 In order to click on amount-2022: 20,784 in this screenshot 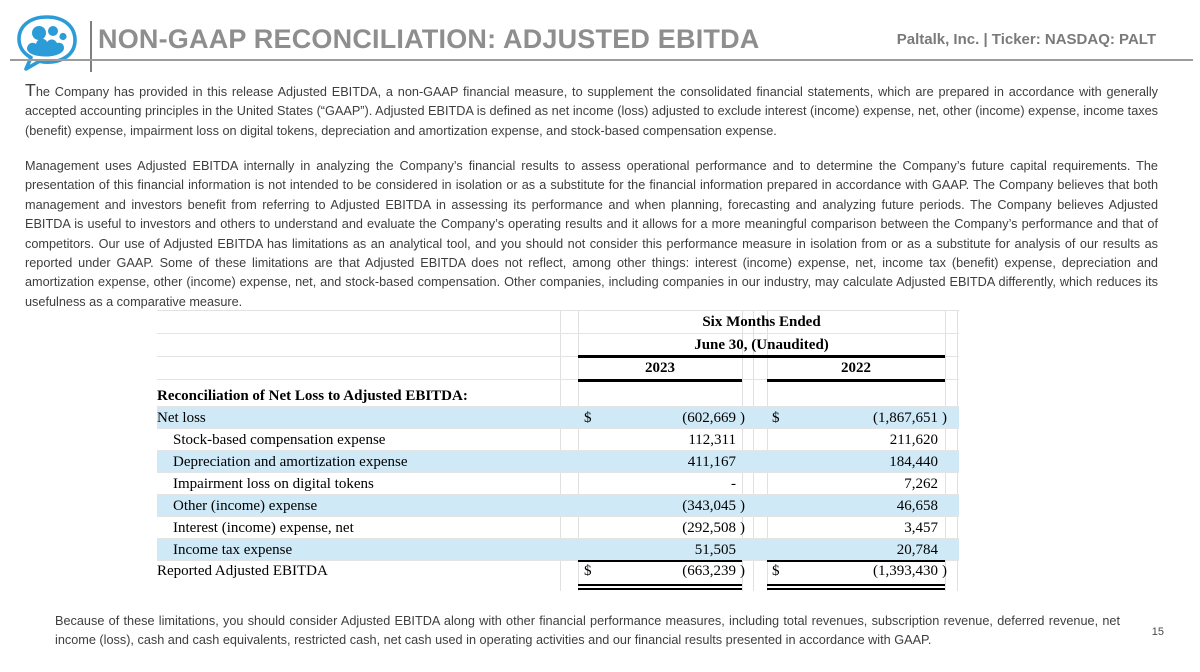, I will do `click(917, 550)`.